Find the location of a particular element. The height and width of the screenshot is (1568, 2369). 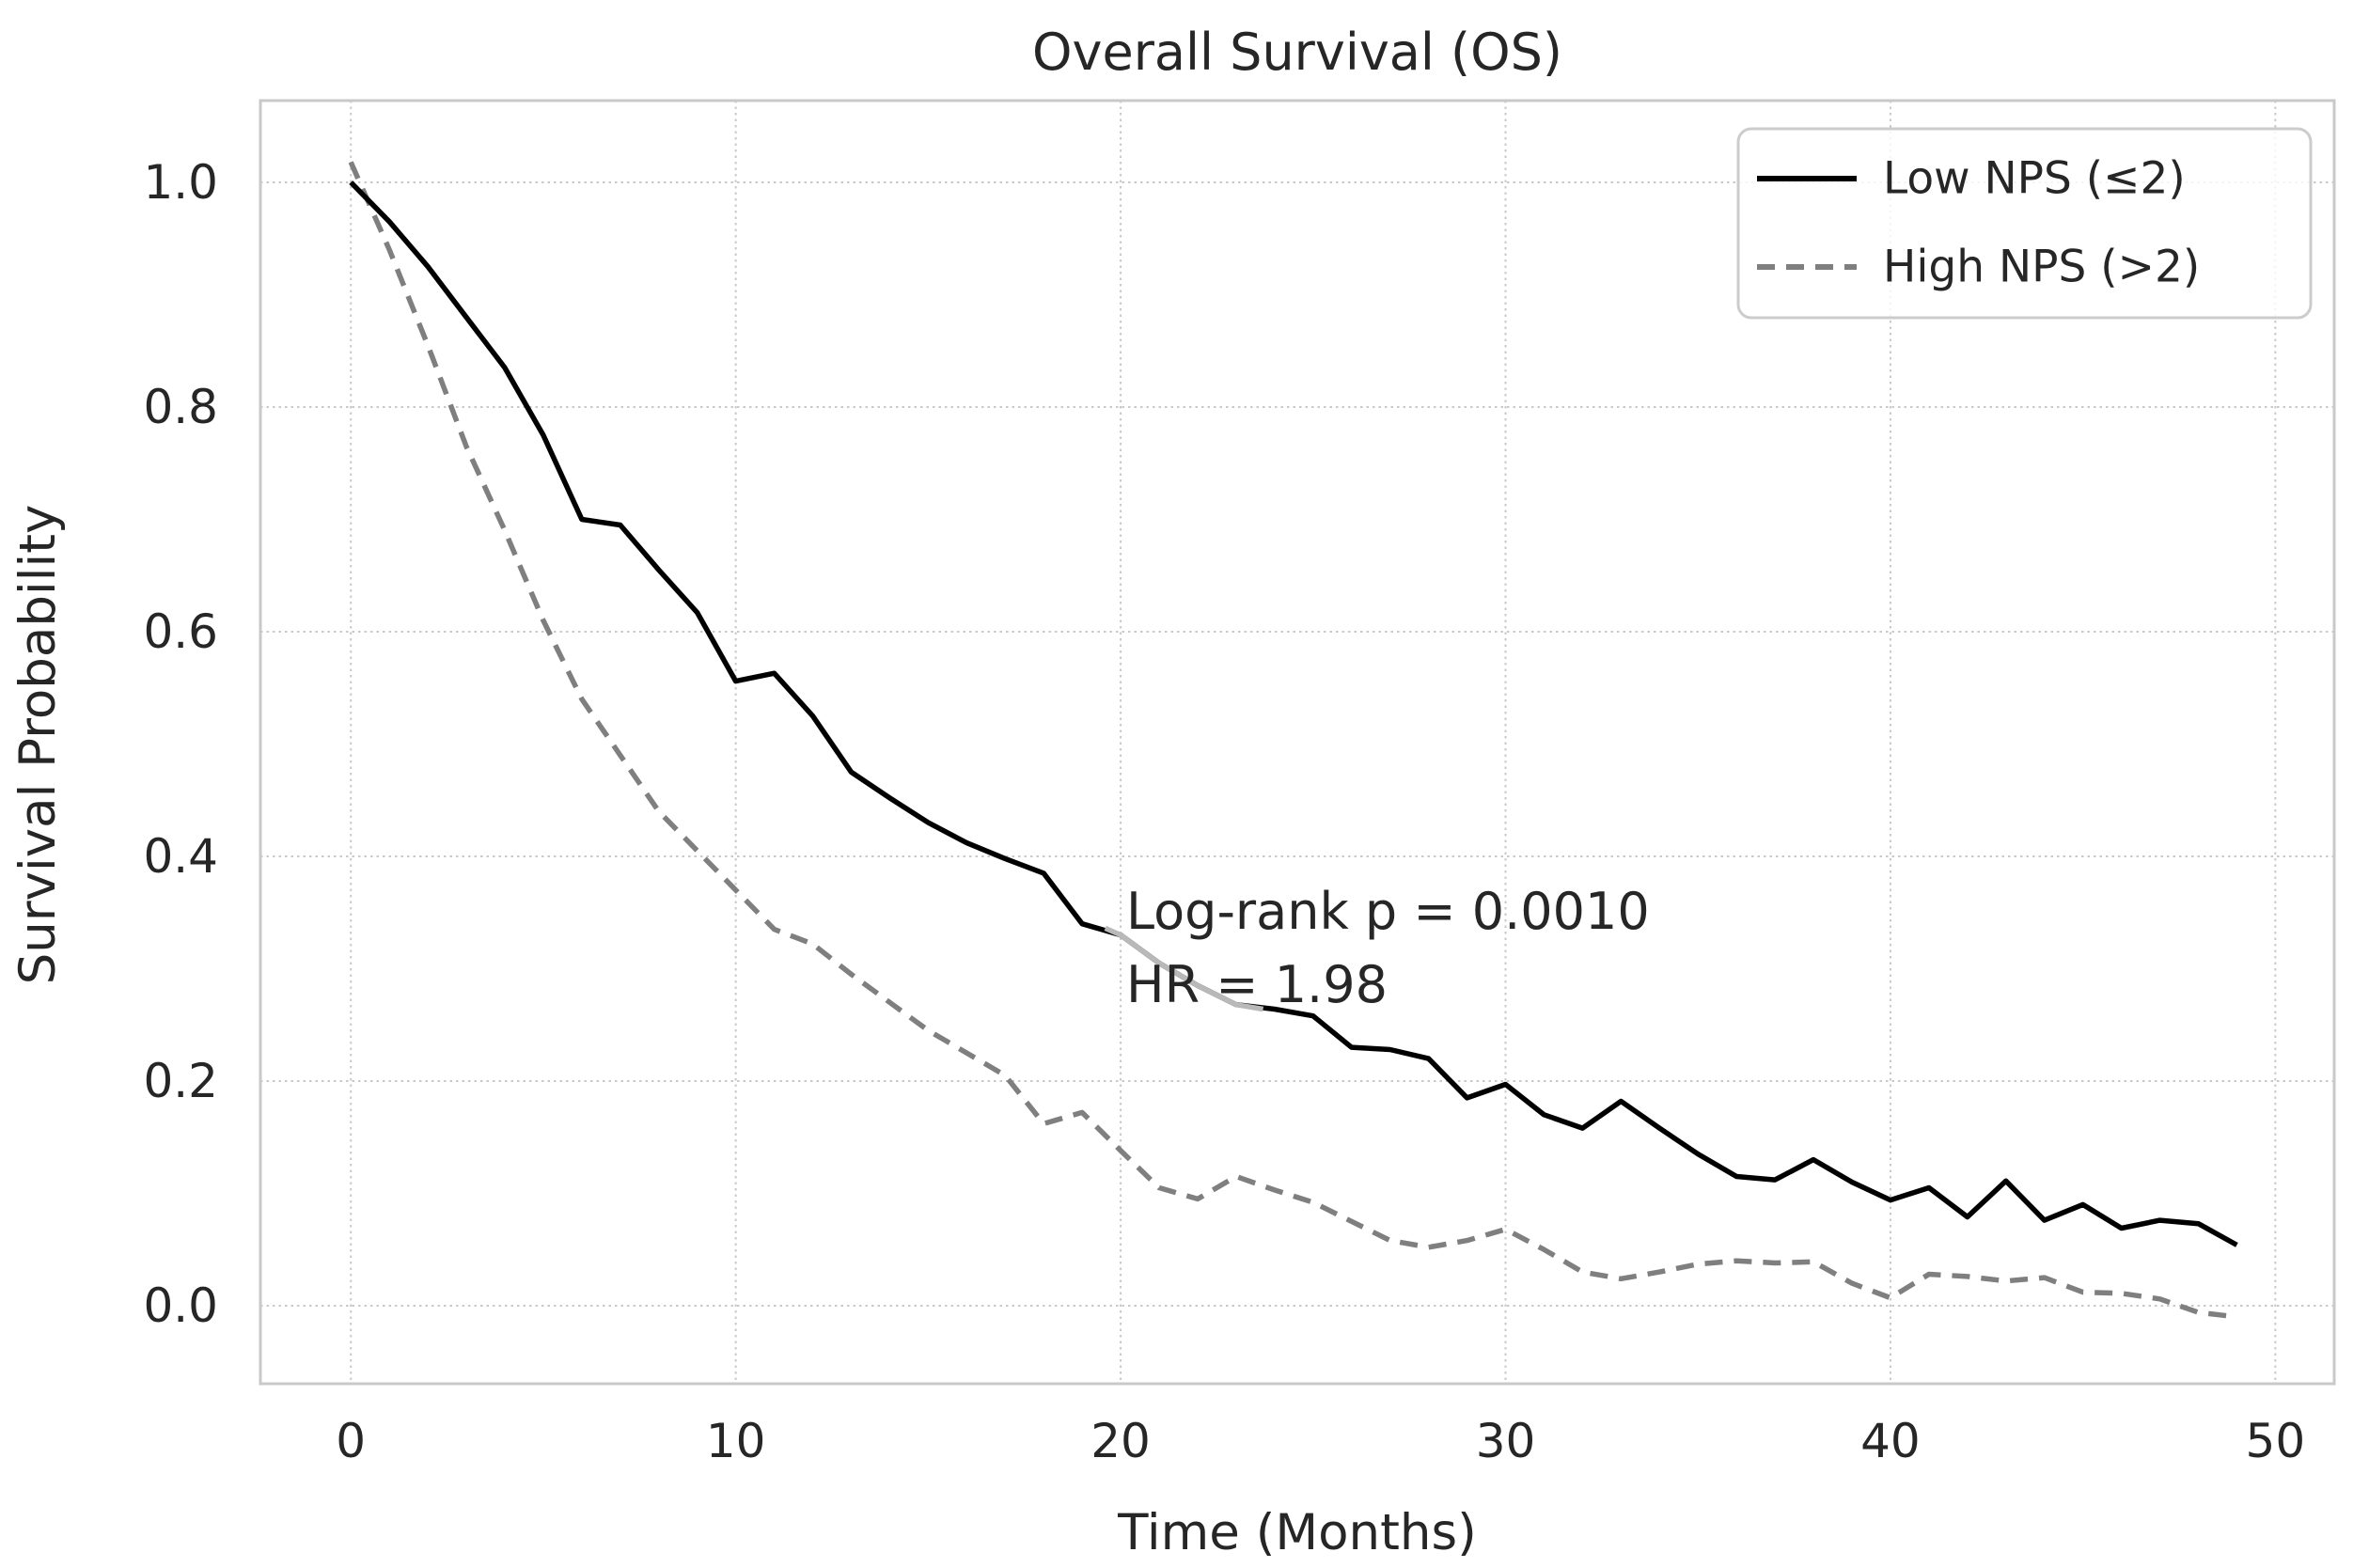

x-tick-labels: 0 10 20 30 40 50 is located at coordinates (1320, 1441).